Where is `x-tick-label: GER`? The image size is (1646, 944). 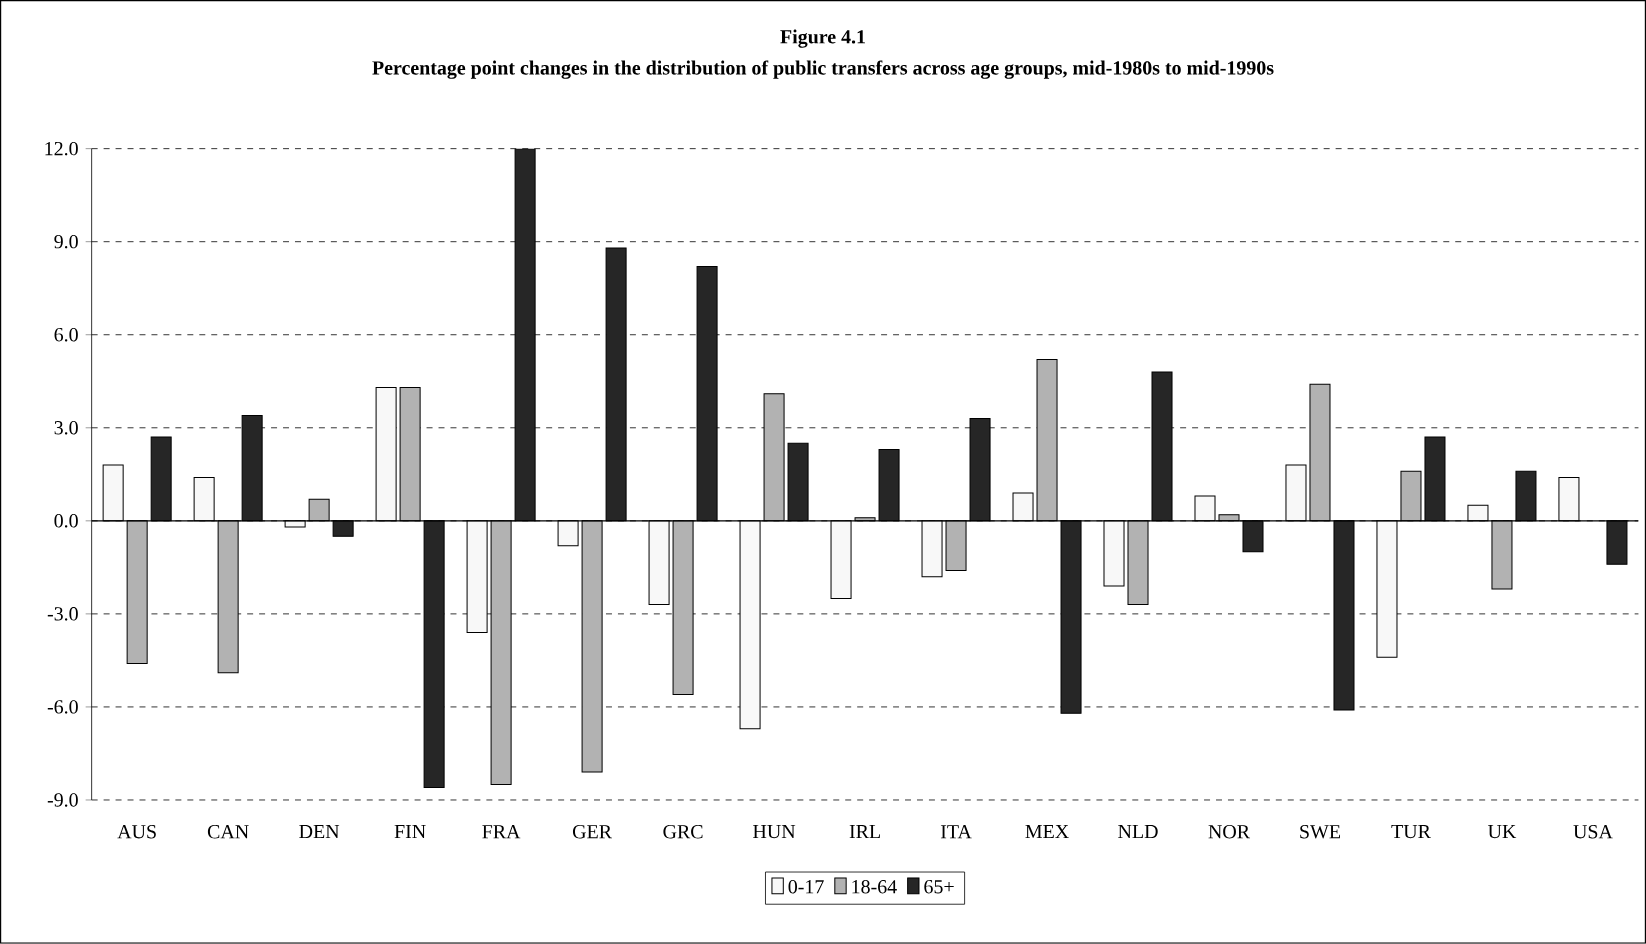
x-tick-label: GER is located at coordinates (592, 832).